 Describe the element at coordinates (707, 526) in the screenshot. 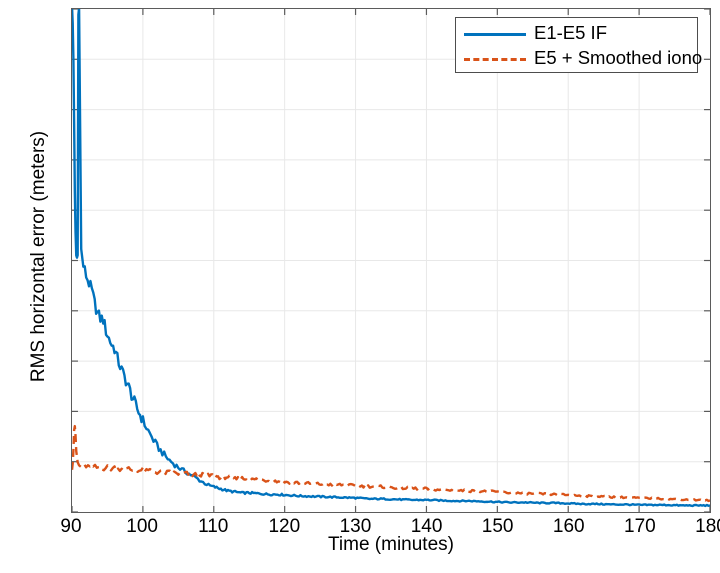

I see `x-tick-label: 180` at that location.